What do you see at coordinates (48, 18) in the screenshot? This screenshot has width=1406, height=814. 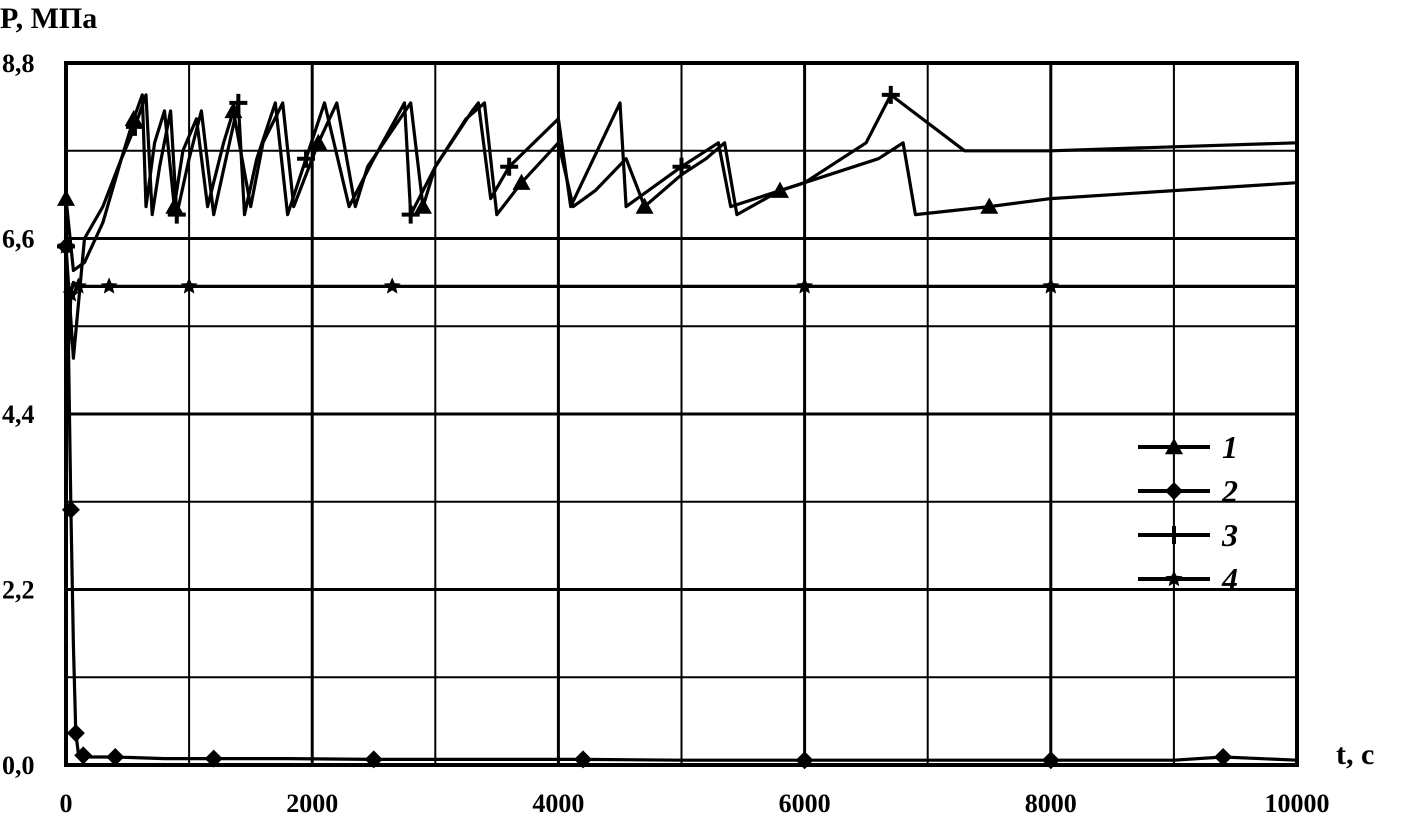 I see `y-axis-title: P, МПа` at bounding box center [48, 18].